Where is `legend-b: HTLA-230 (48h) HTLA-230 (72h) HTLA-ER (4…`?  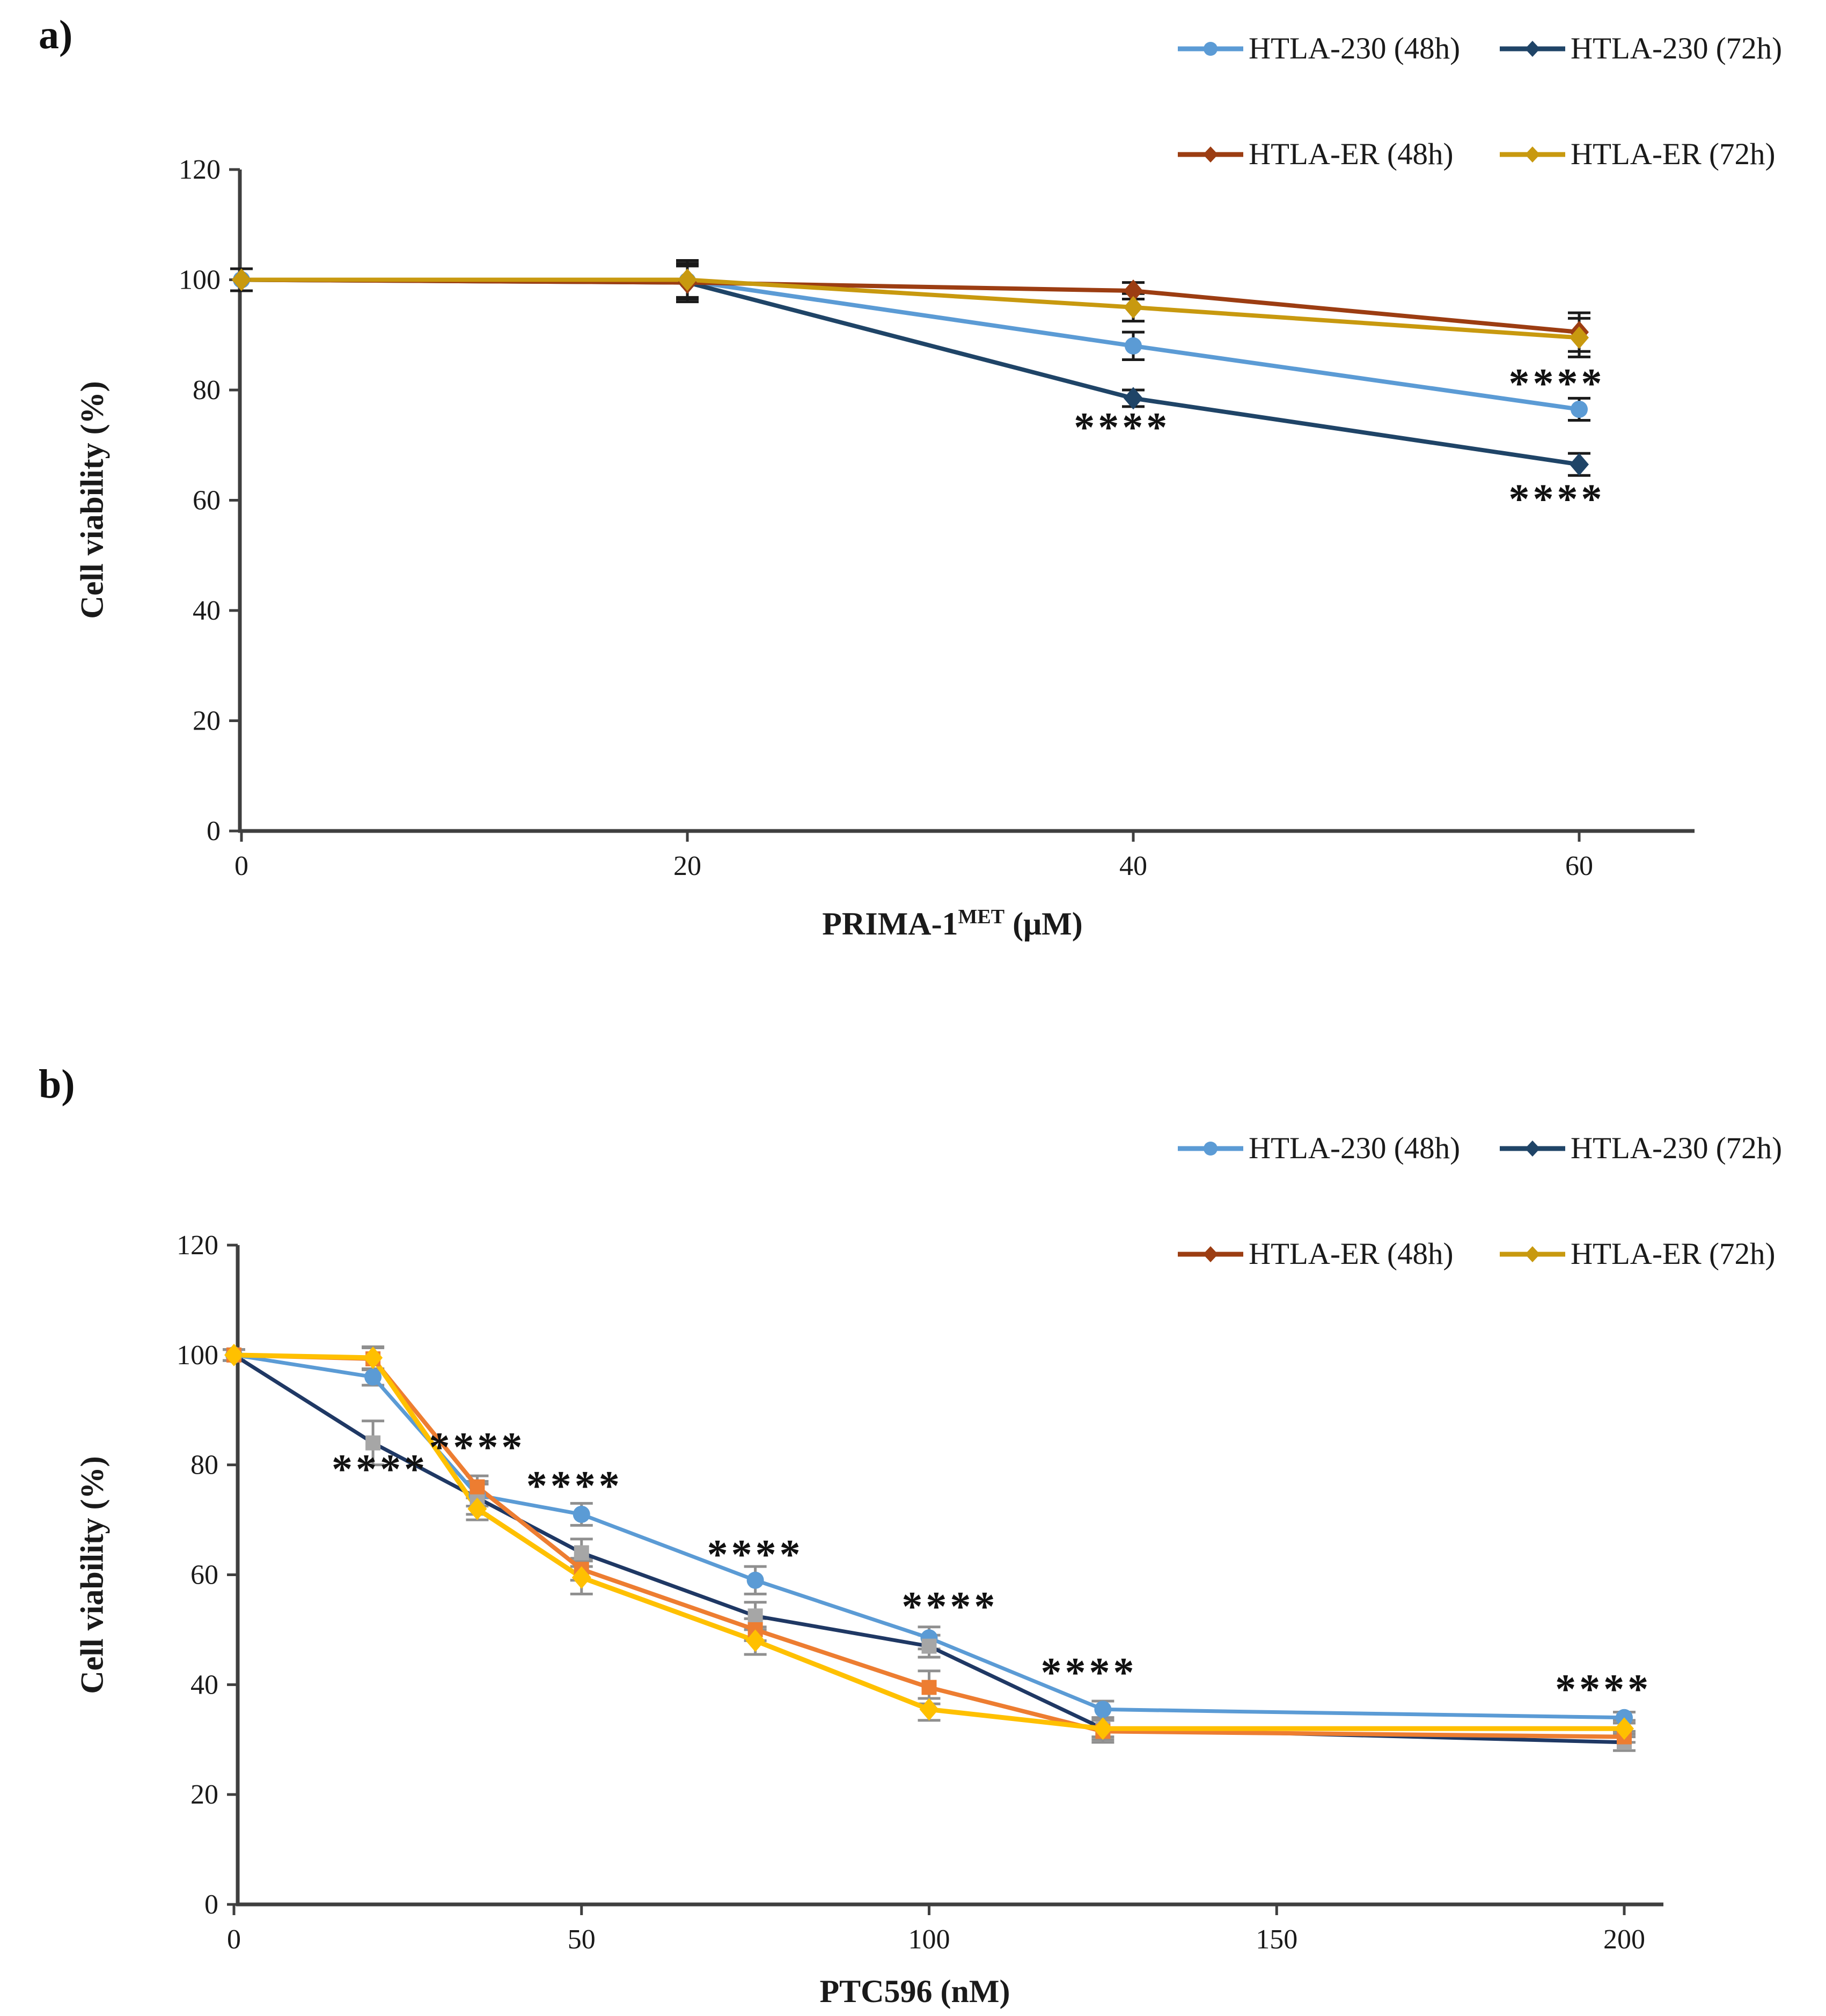 legend-b: HTLA-230 (48h) HTLA-230 (72h) HTLA-ER (4… is located at coordinates (1502, 1201).